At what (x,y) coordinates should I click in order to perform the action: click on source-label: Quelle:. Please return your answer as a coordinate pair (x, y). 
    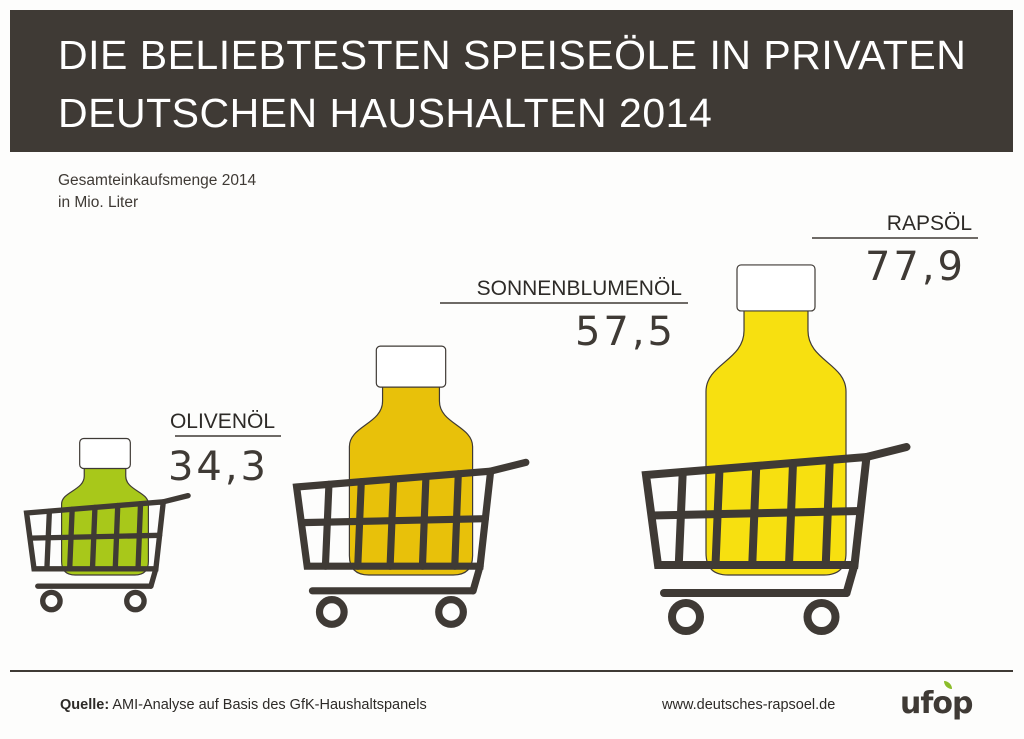
    Looking at the image, I should click on (85, 705).